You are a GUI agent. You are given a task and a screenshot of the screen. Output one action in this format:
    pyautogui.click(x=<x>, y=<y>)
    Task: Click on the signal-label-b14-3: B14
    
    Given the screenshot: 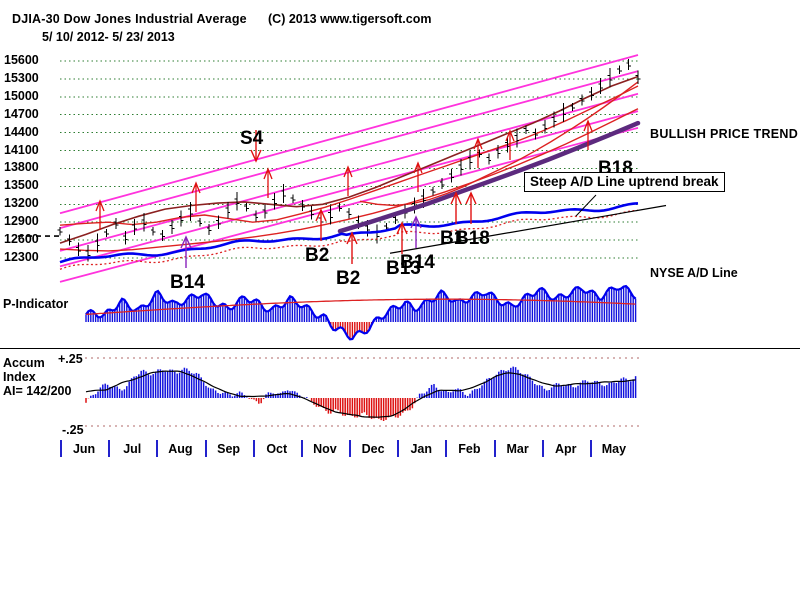 What is the action you would take?
    pyautogui.click(x=187, y=282)
    